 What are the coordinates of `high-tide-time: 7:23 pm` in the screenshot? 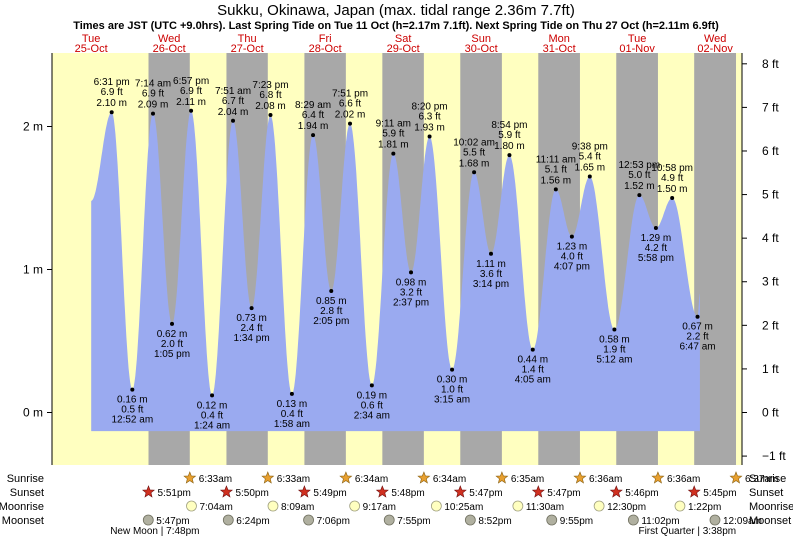 It's located at (270, 85).